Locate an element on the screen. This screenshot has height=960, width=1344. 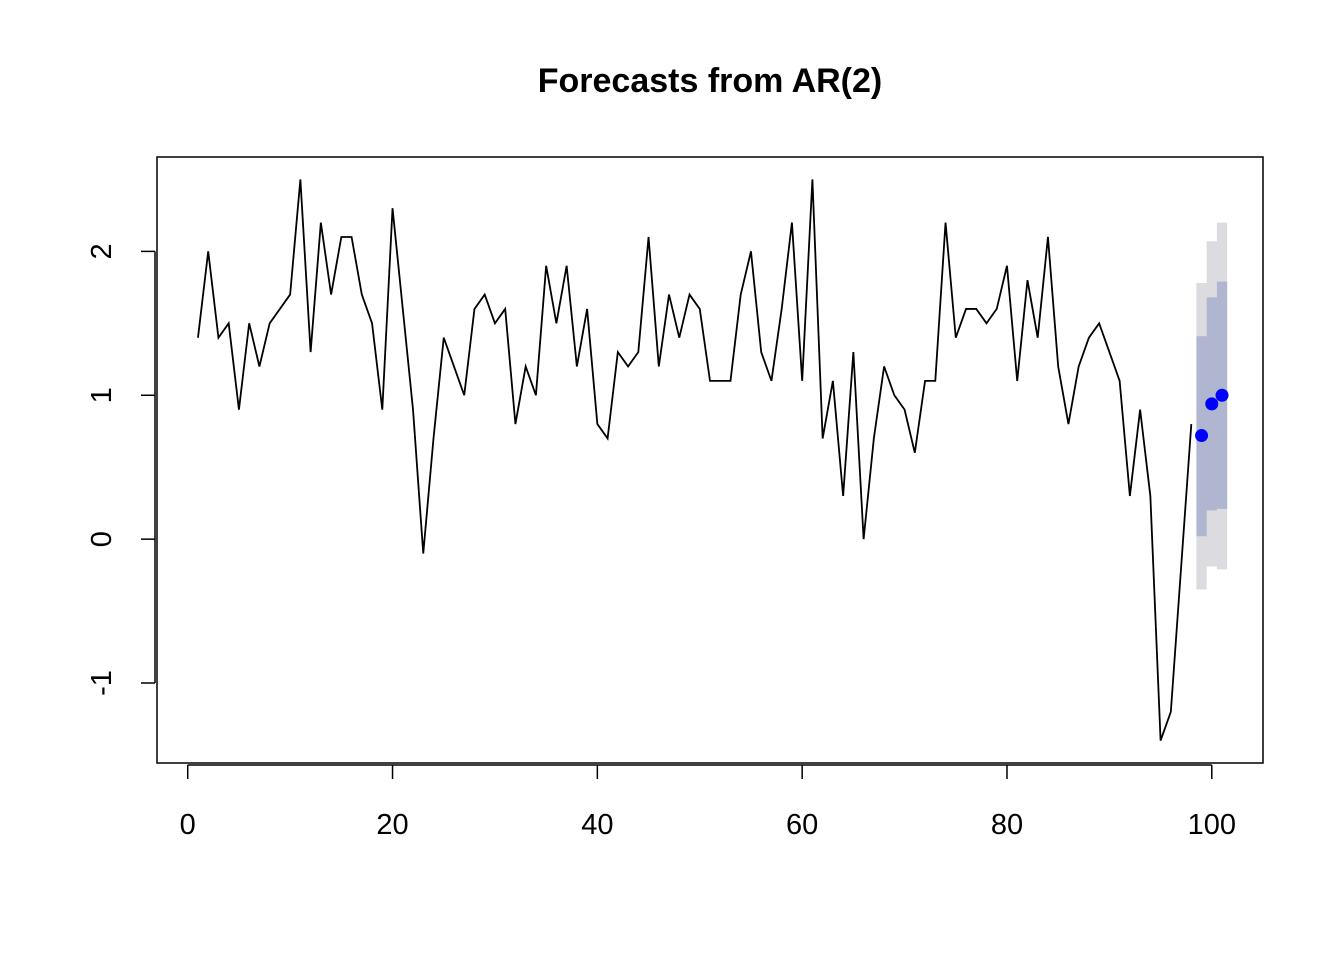
x-tick-label: 40 is located at coordinates (597, 825).